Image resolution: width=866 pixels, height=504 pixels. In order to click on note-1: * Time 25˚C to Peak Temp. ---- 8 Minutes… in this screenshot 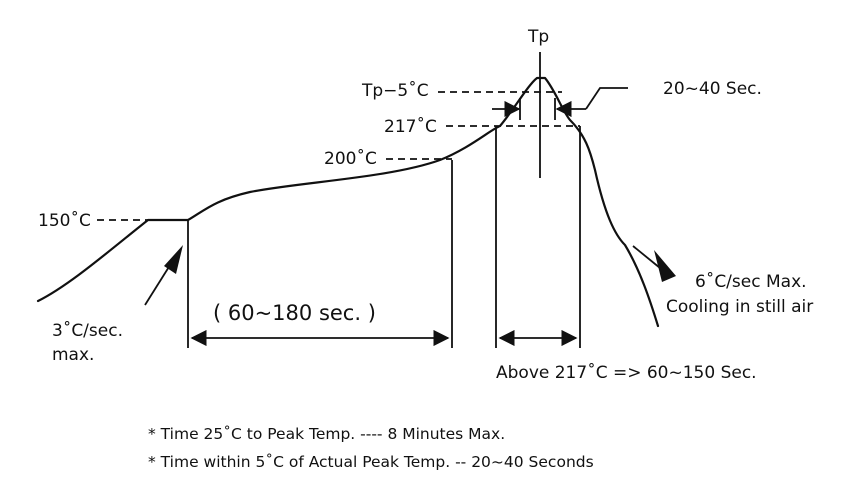, I will do `click(326, 434)`.